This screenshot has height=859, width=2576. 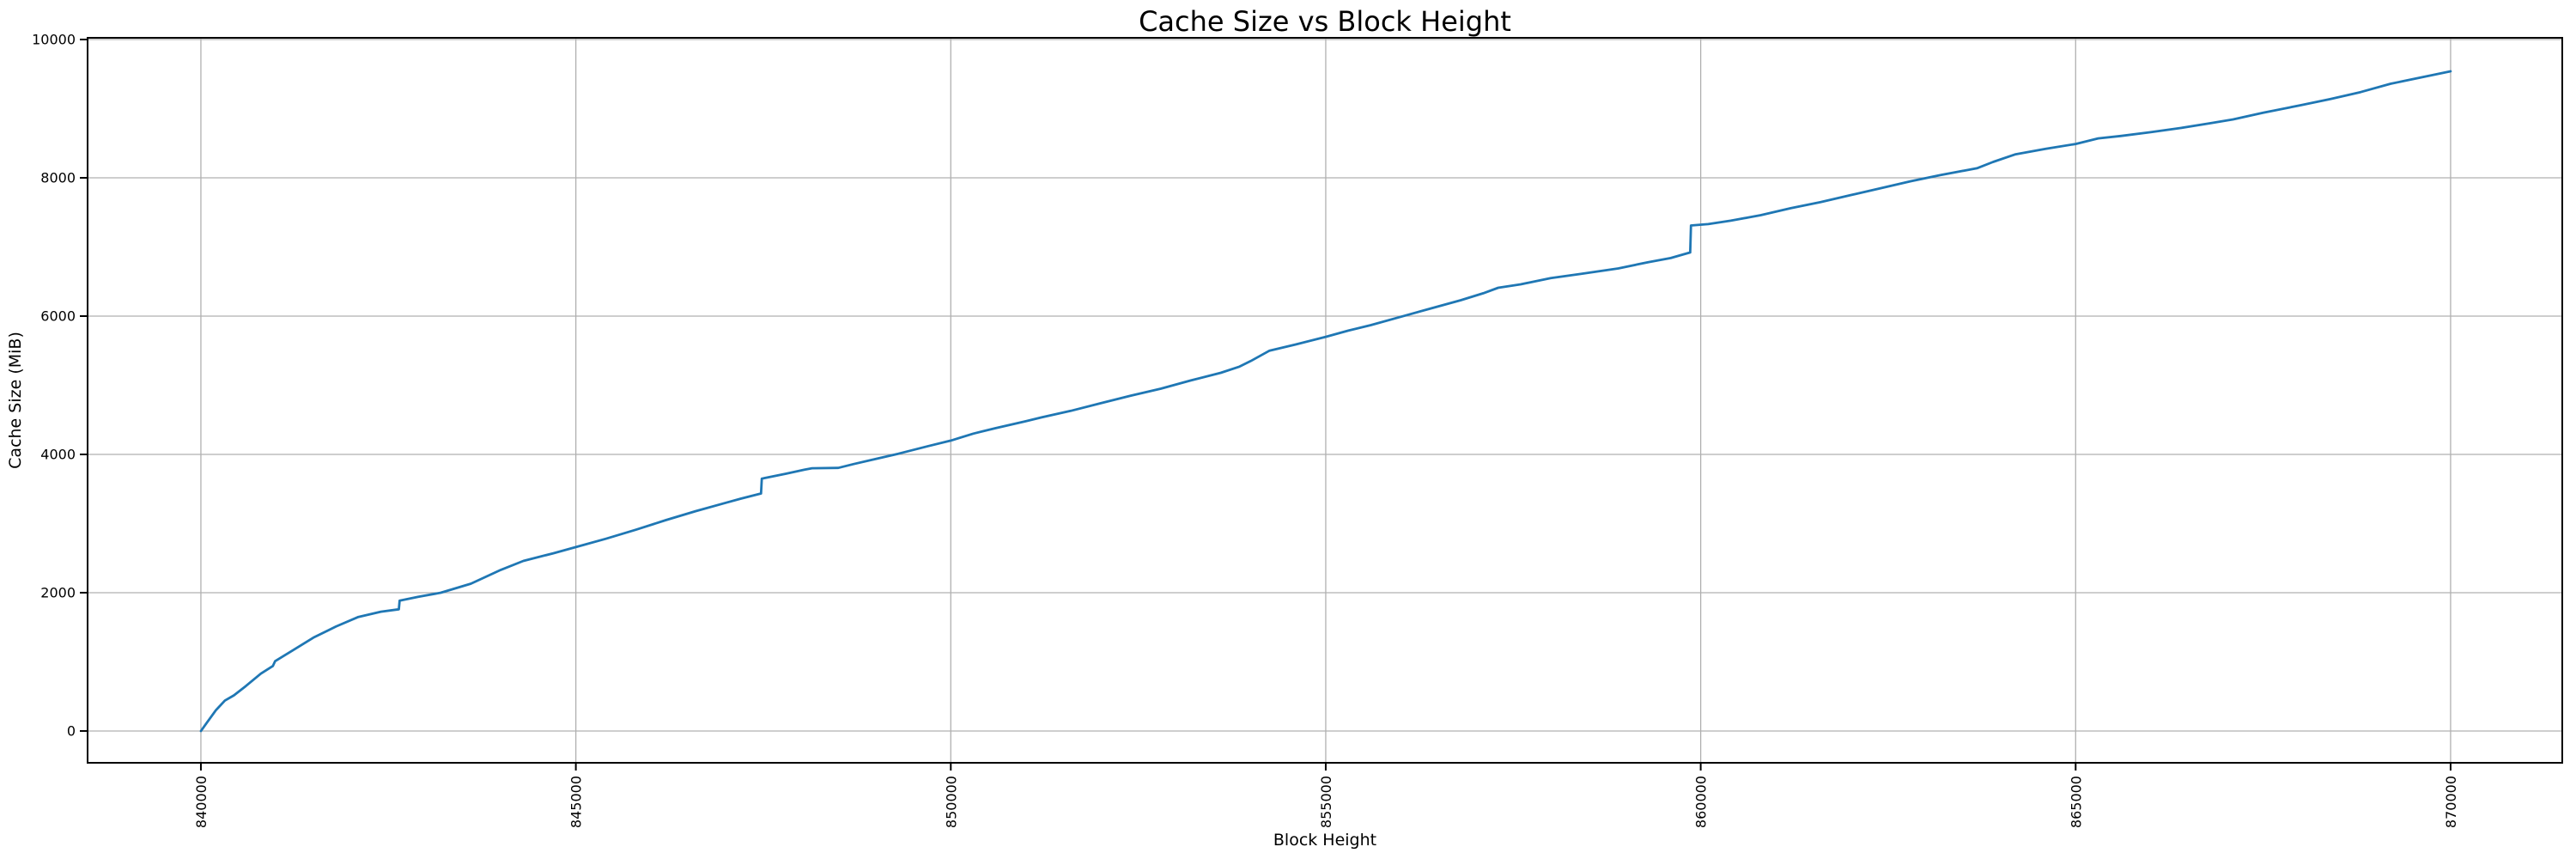 What do you see at coordinates (15, 401) in the screenshot?
I see `y-axis-label: Cache Size (MiB)` at bounding box center [15, 401].